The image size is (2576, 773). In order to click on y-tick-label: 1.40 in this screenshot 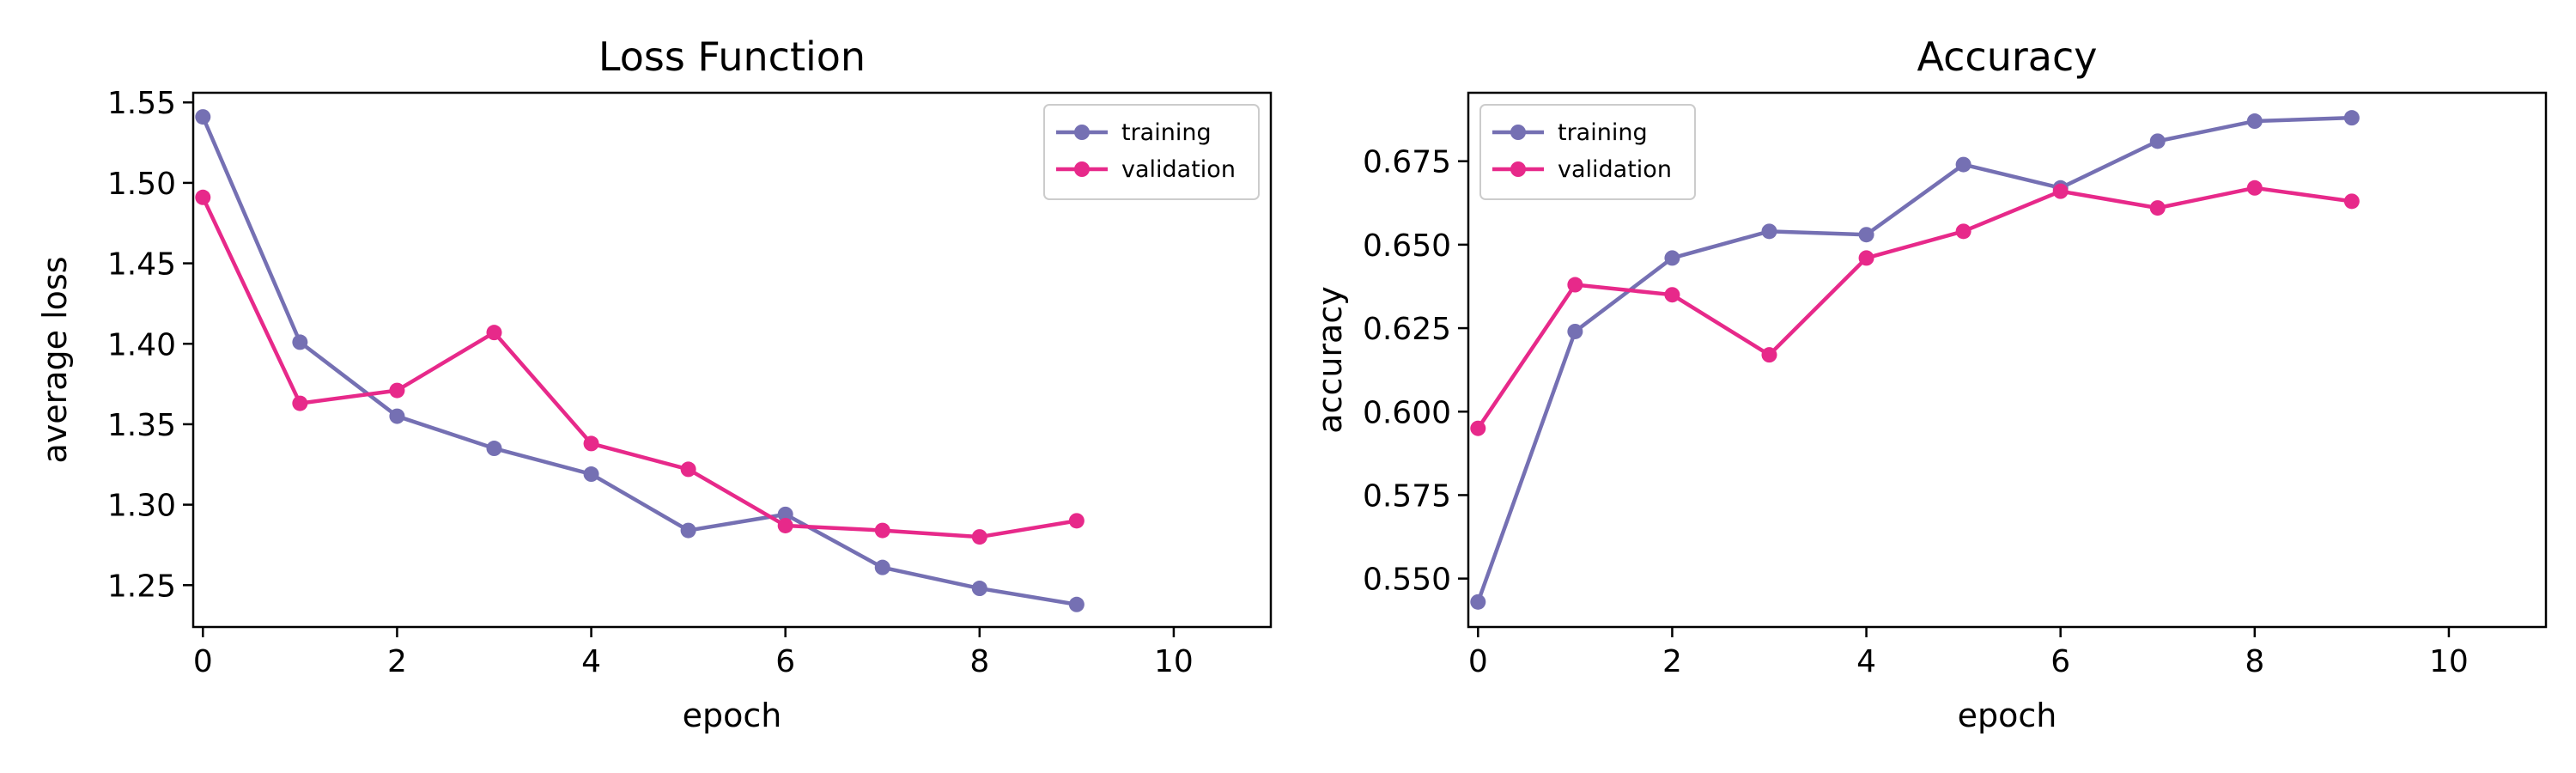, I will do `click(142, 344)`.